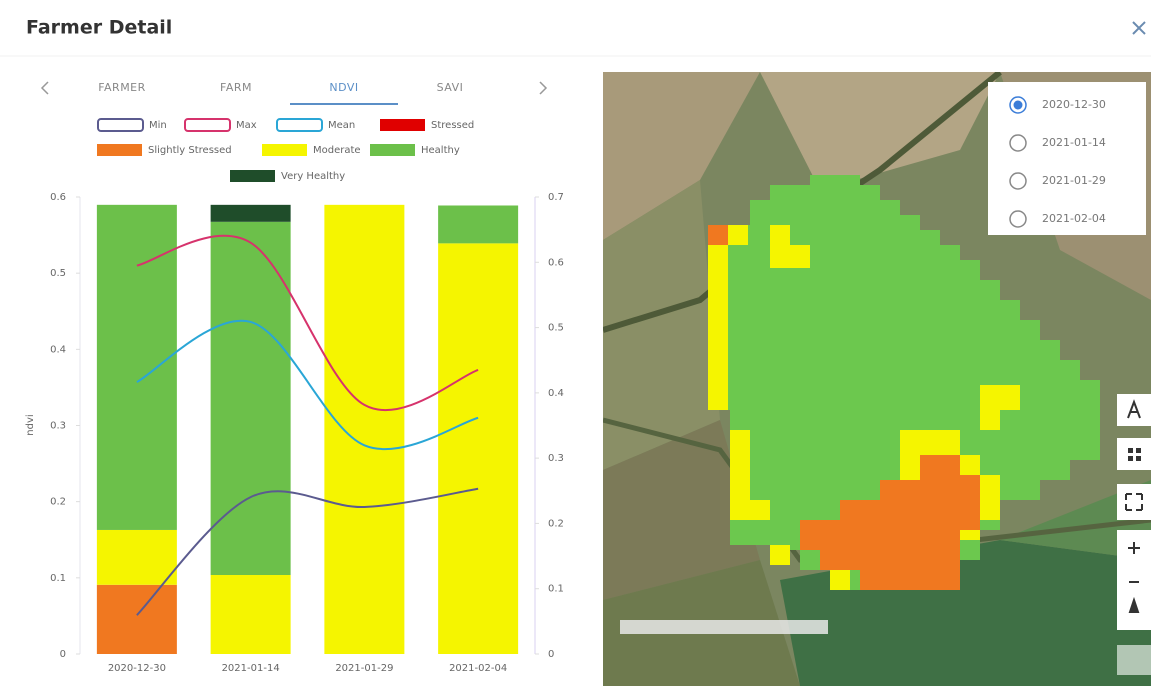 This screenshot has width=1151, height=686. What do you see at coordinates (556, 393) in the screenshot?
I see `y2-tick-label: 0.4` at bounding box center [556, 393].